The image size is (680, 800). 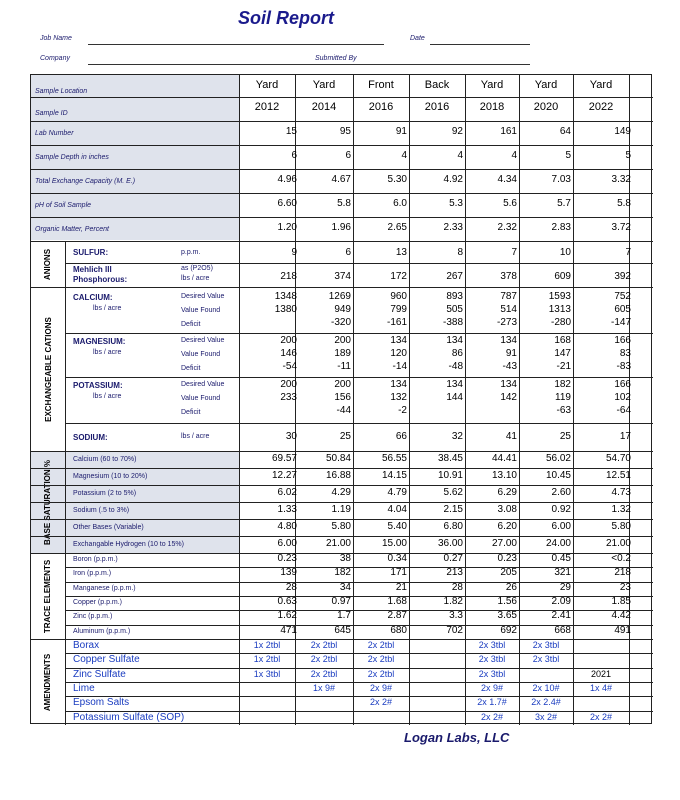 I want to click on base-sat-value: 4.29, so click(x=341, y=492).